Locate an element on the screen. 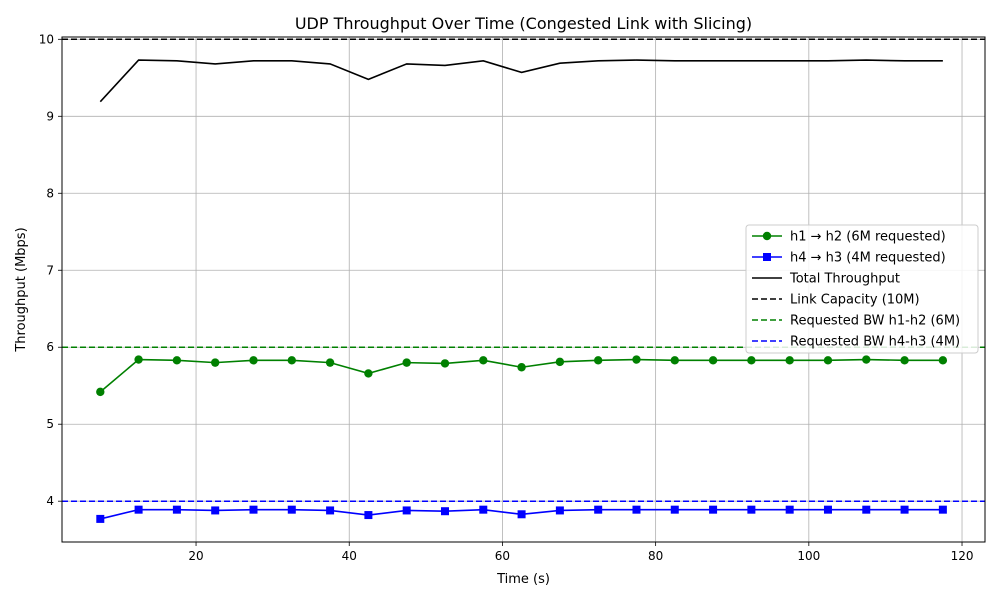 This screenshot has width=1000, height=604. y-axis-ticks: 4 5 6 7 8 9 10 is located at coordinates (50, 270).